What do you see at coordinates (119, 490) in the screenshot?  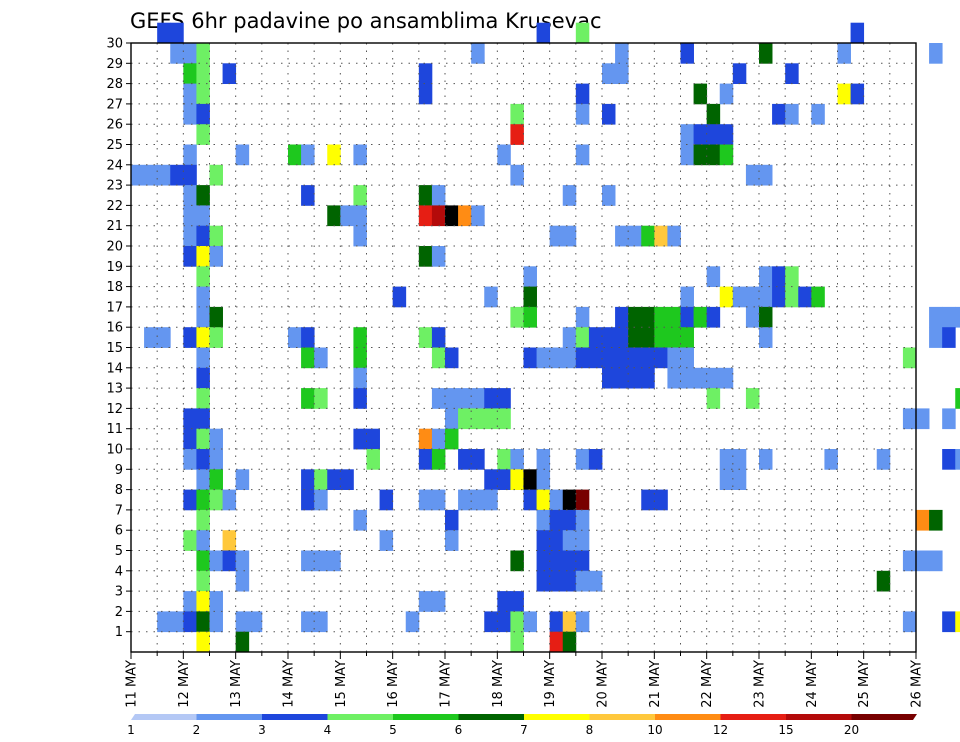 I see `y-tick-label: 8` at bounding box center [119, 490].